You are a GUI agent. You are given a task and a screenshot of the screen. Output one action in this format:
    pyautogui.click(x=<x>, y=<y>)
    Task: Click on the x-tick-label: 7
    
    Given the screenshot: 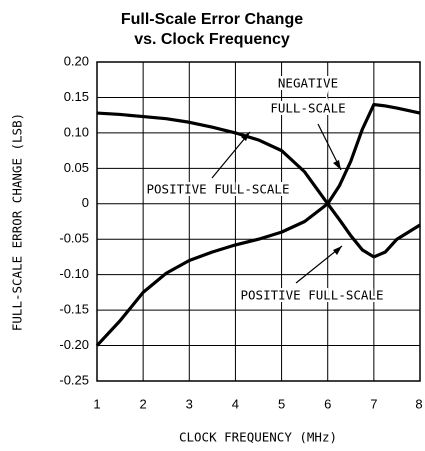 What is the action you would take?
    pyautogui.click(x=373, y=403)
    